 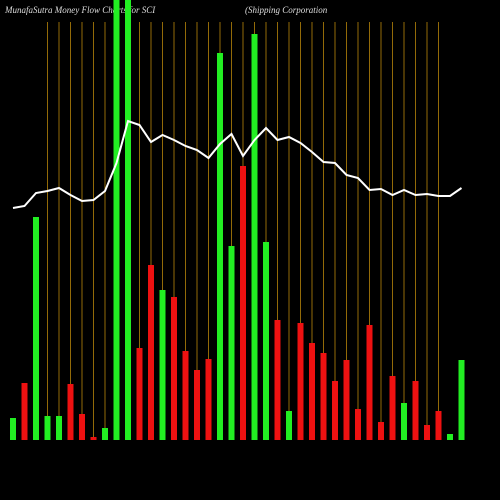 What do you see at coordinates (286, 10) in the screenshot?
I see `chart-subtitle: (Shipping Corporation` at bounding box center [286, 10].